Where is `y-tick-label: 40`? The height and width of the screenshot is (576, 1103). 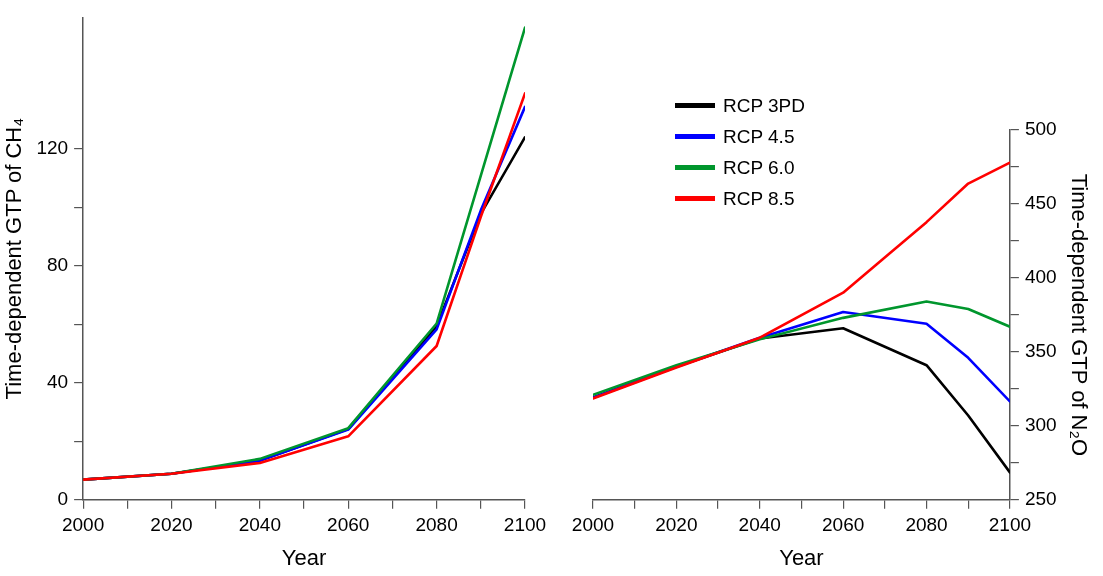
y-tick-label: 40 is located at coordinates (57, 382).